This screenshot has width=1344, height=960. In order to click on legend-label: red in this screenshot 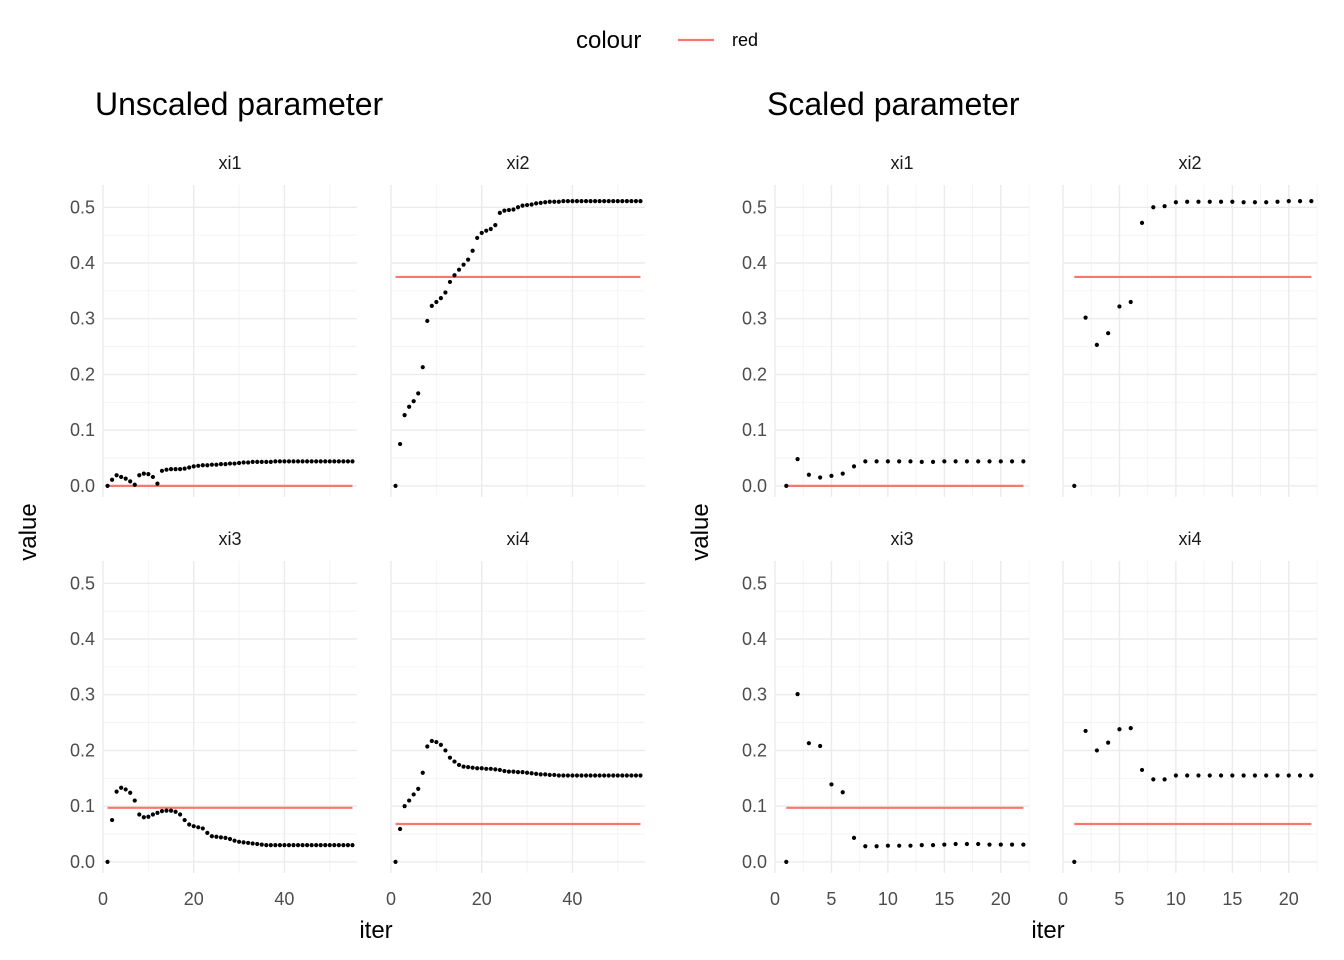, I will do `click(745, 40)`.